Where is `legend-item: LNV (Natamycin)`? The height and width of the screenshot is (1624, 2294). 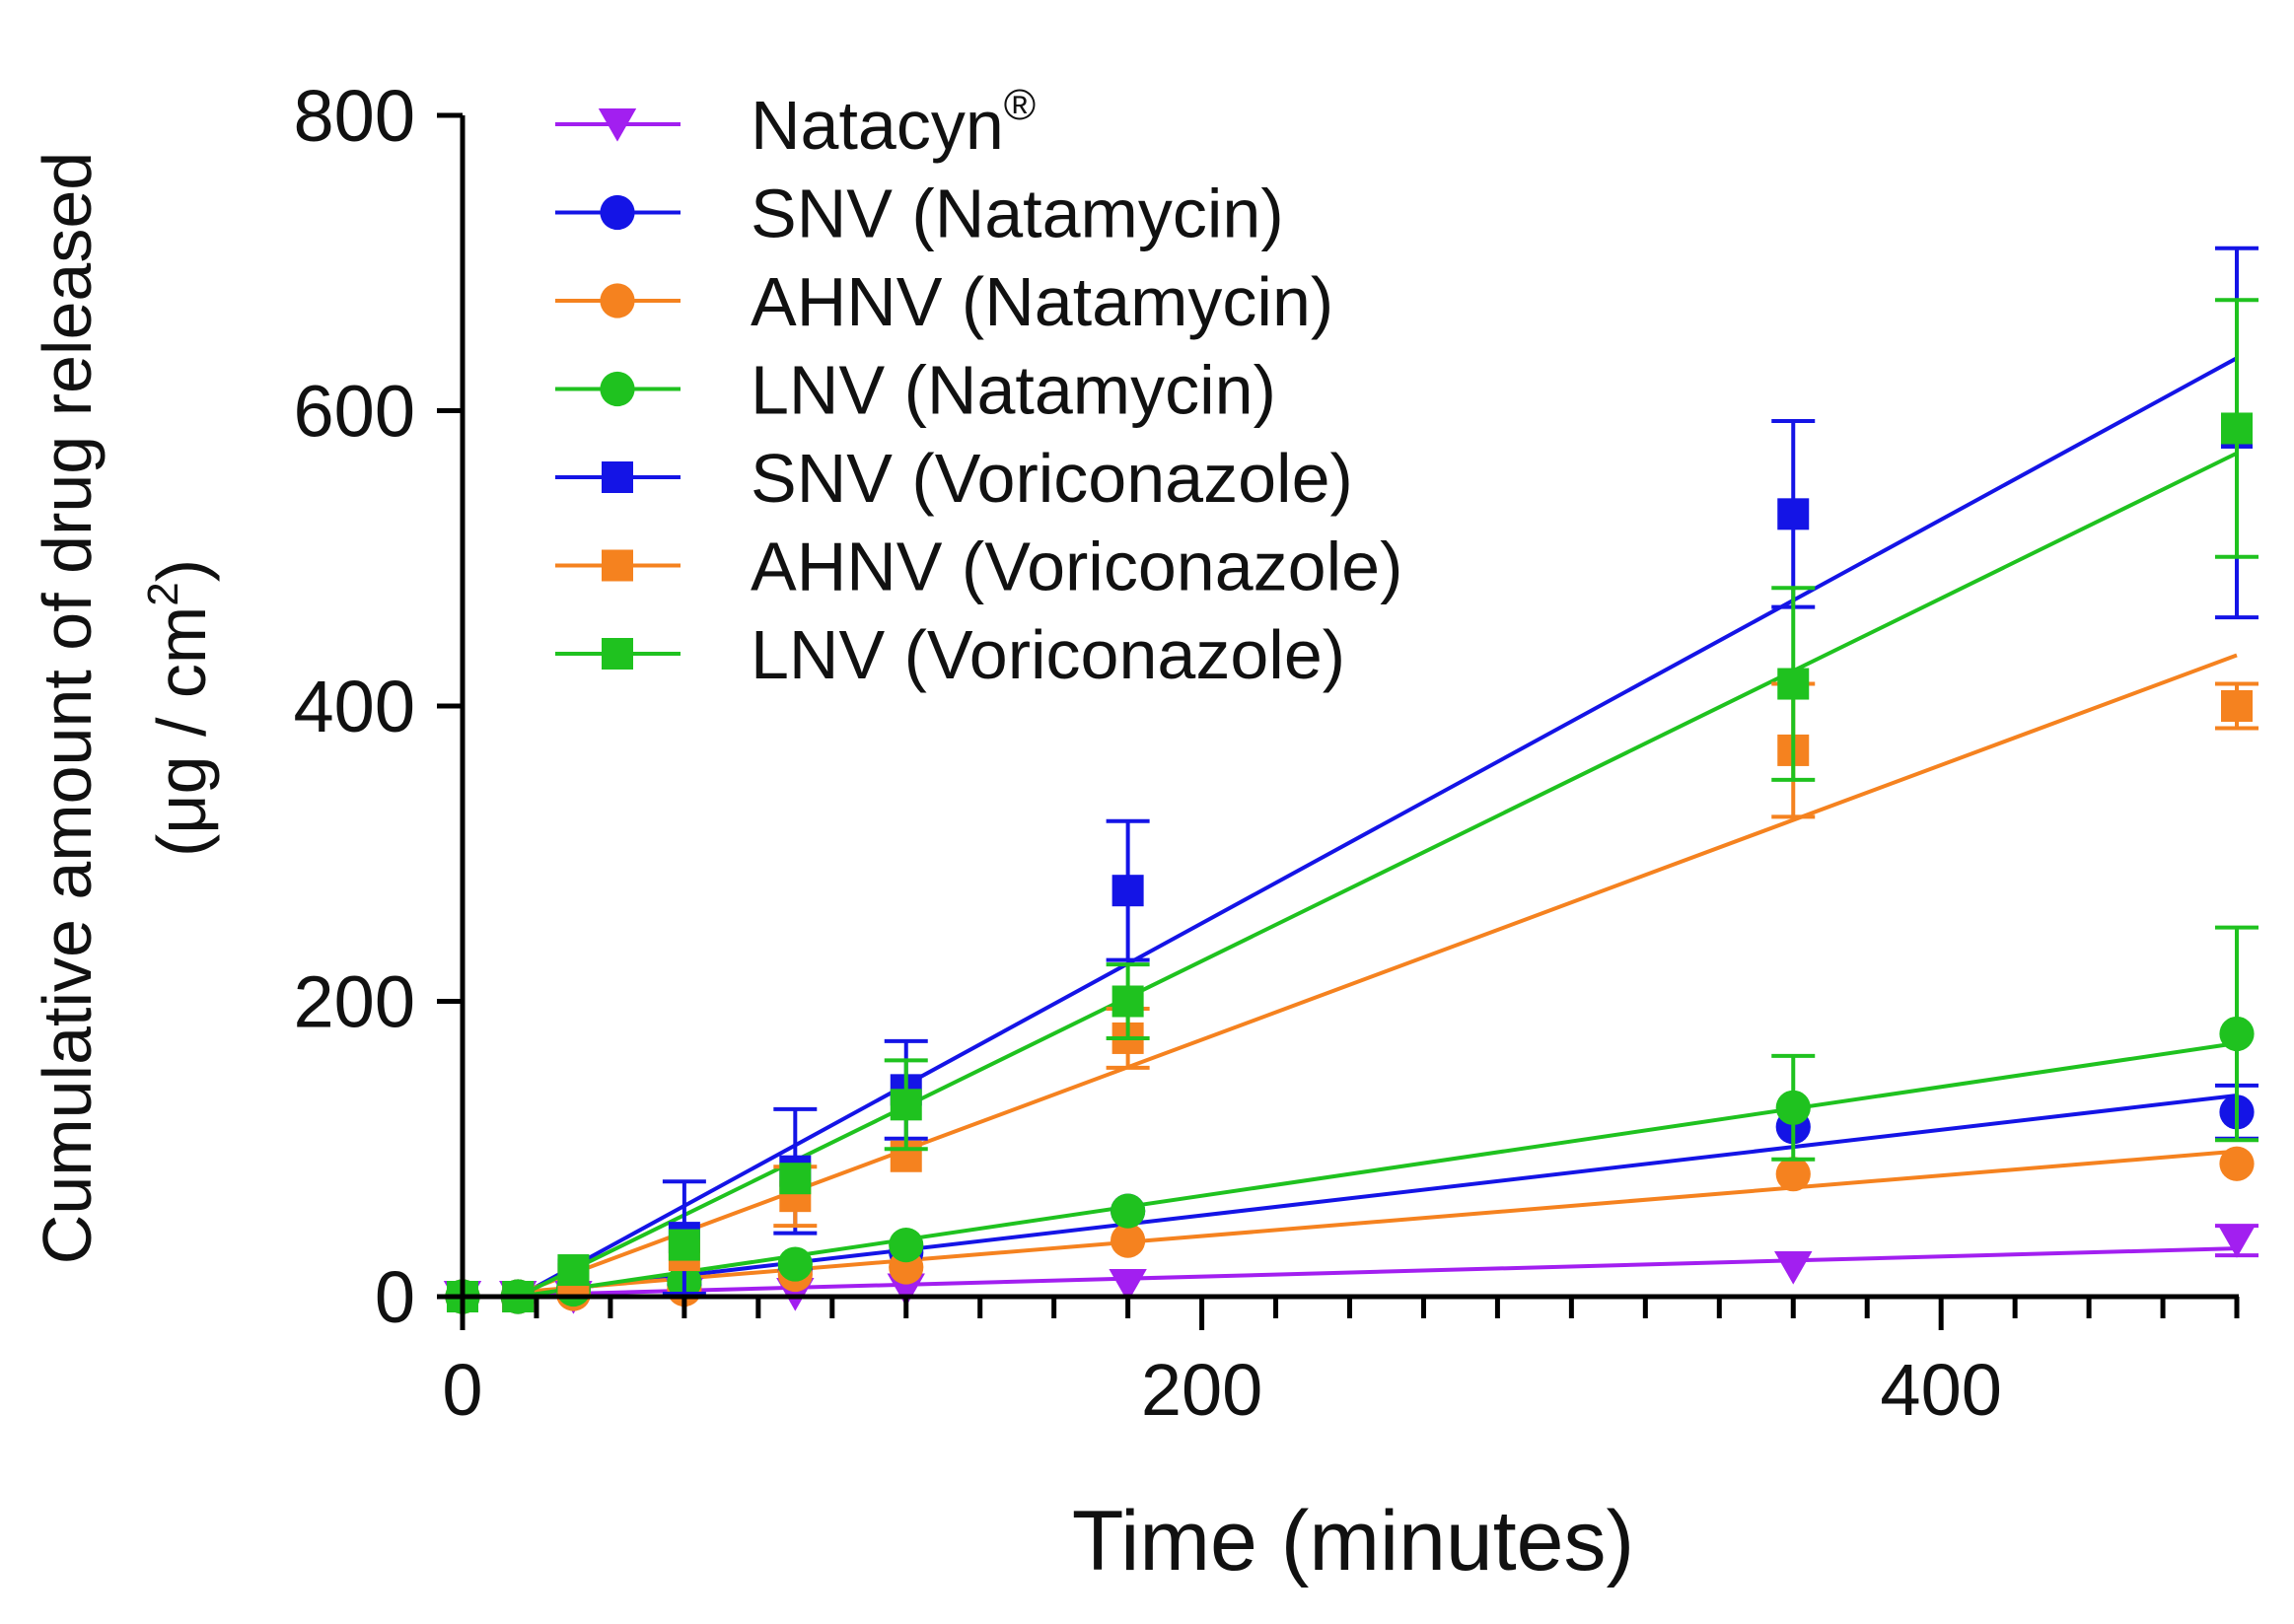
legend-item: LNV (Natamycin) is located at coordinates (915, 390).